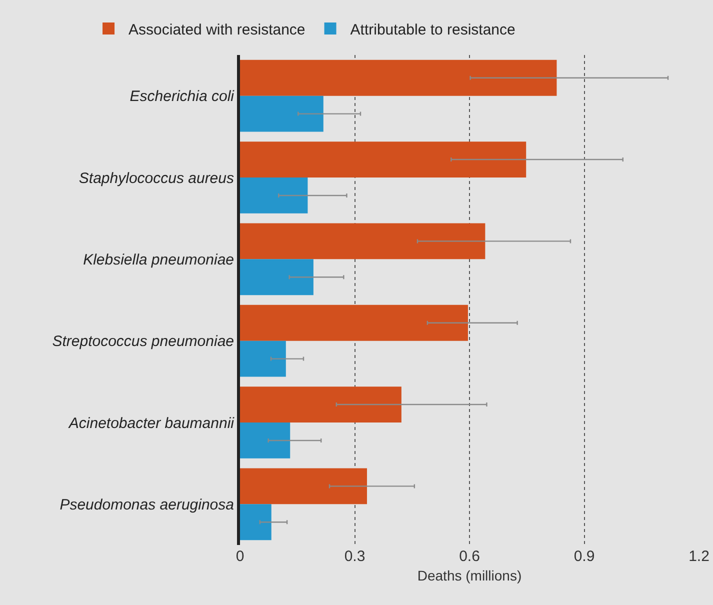 The width and height of the screenshot is (713, 605). What do you see at coordinates (584, 556) in the screenshot?
I see `x-tick-label: 0.9` at bounding box center [584, 556].